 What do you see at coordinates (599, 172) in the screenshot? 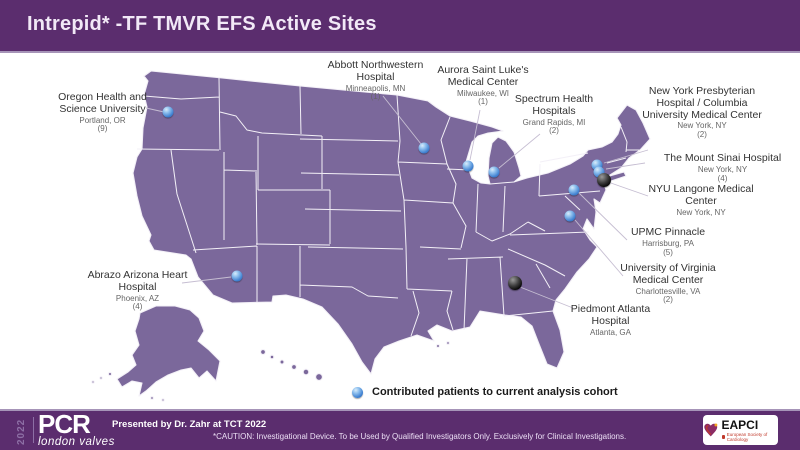
I see `site-marker-mount-sinai` at bounding box center [599, 172].